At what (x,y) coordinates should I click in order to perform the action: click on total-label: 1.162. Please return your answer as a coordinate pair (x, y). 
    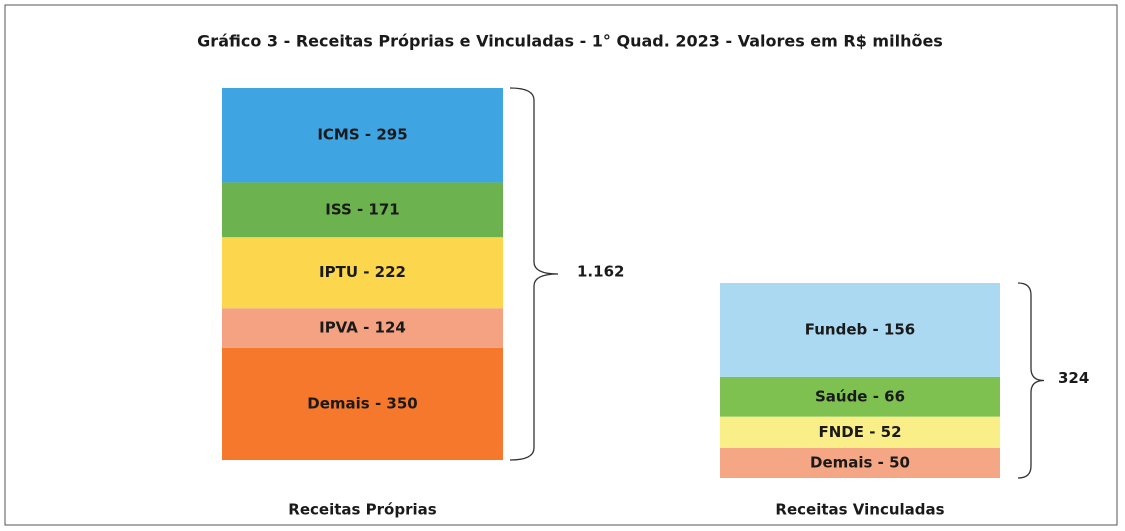
    Looking at the image, I should click on (600, 272).